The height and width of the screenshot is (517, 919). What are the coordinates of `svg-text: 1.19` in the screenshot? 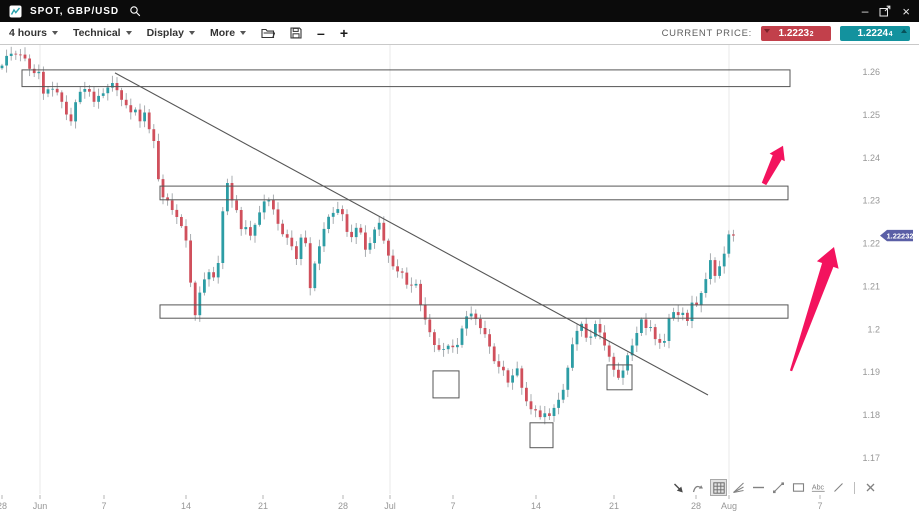 It's located at (871, 372).